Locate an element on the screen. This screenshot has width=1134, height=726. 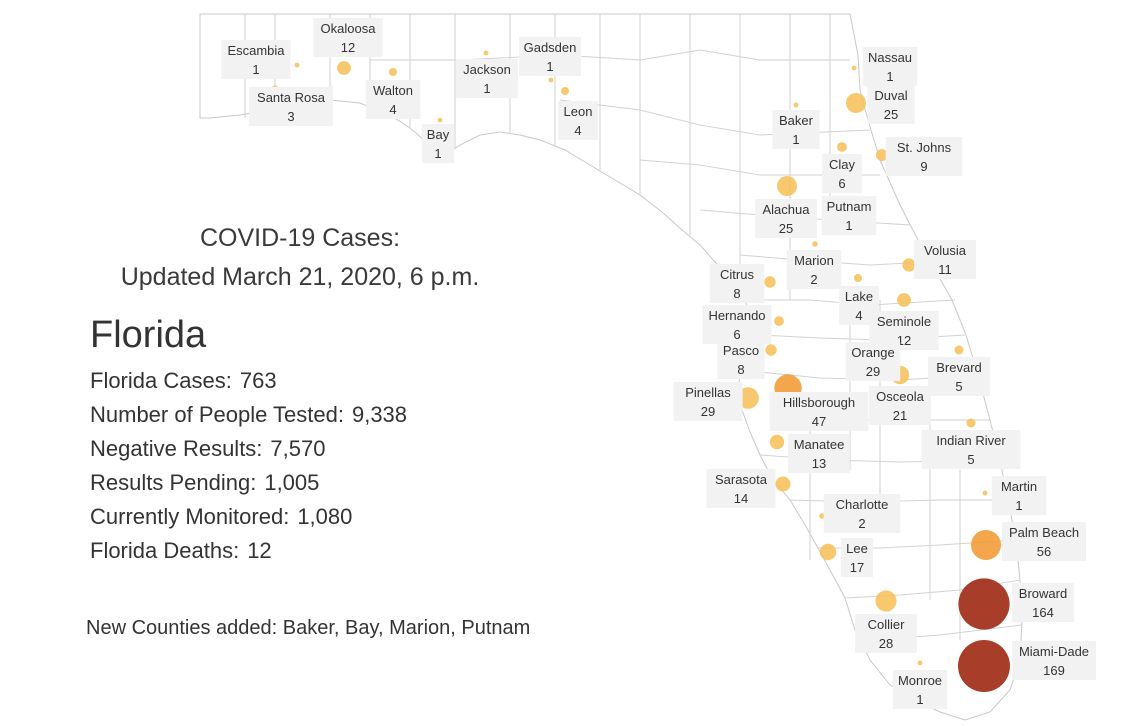
stat-label: Number of People Tested: is located at coordinates (217, 414).